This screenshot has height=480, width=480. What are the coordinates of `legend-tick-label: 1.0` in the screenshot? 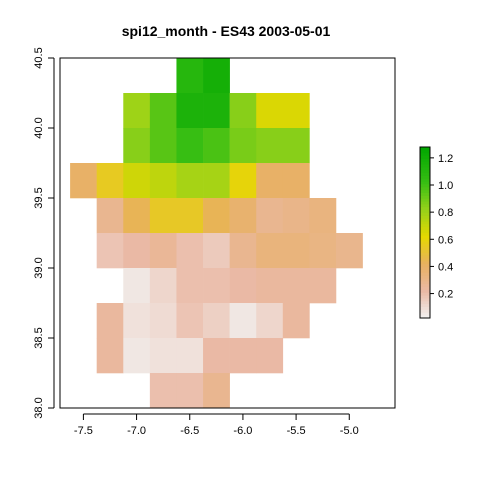 It's located at (445, 186).